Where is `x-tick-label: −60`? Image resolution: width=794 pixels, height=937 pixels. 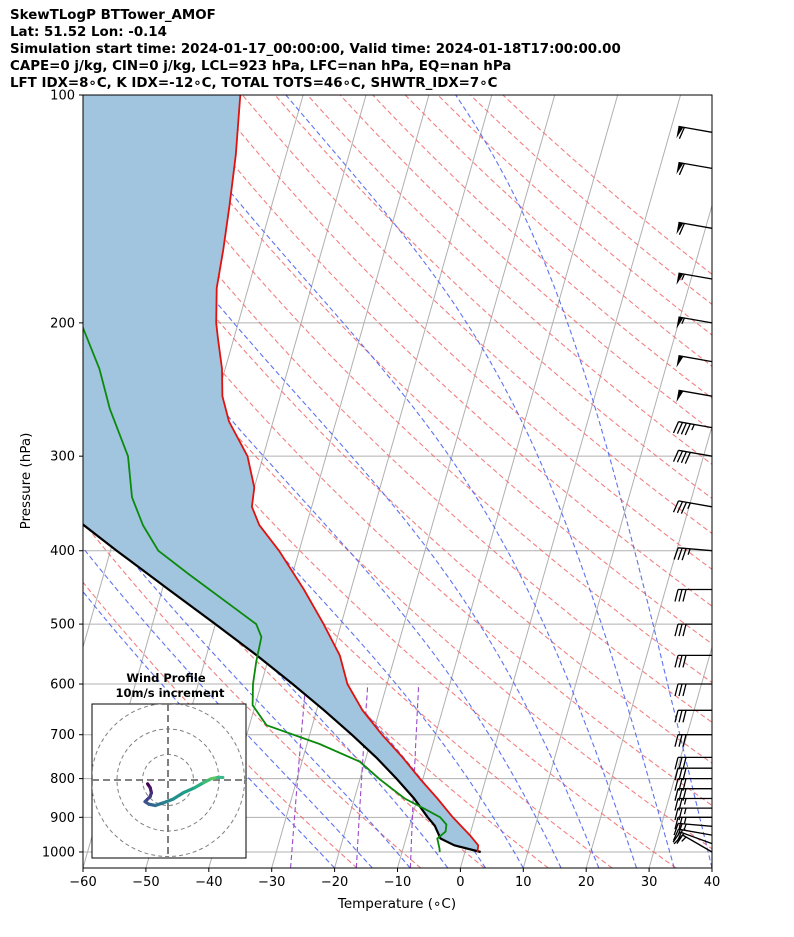 x-tick-label: −60 is located at coordinates (82, 882).